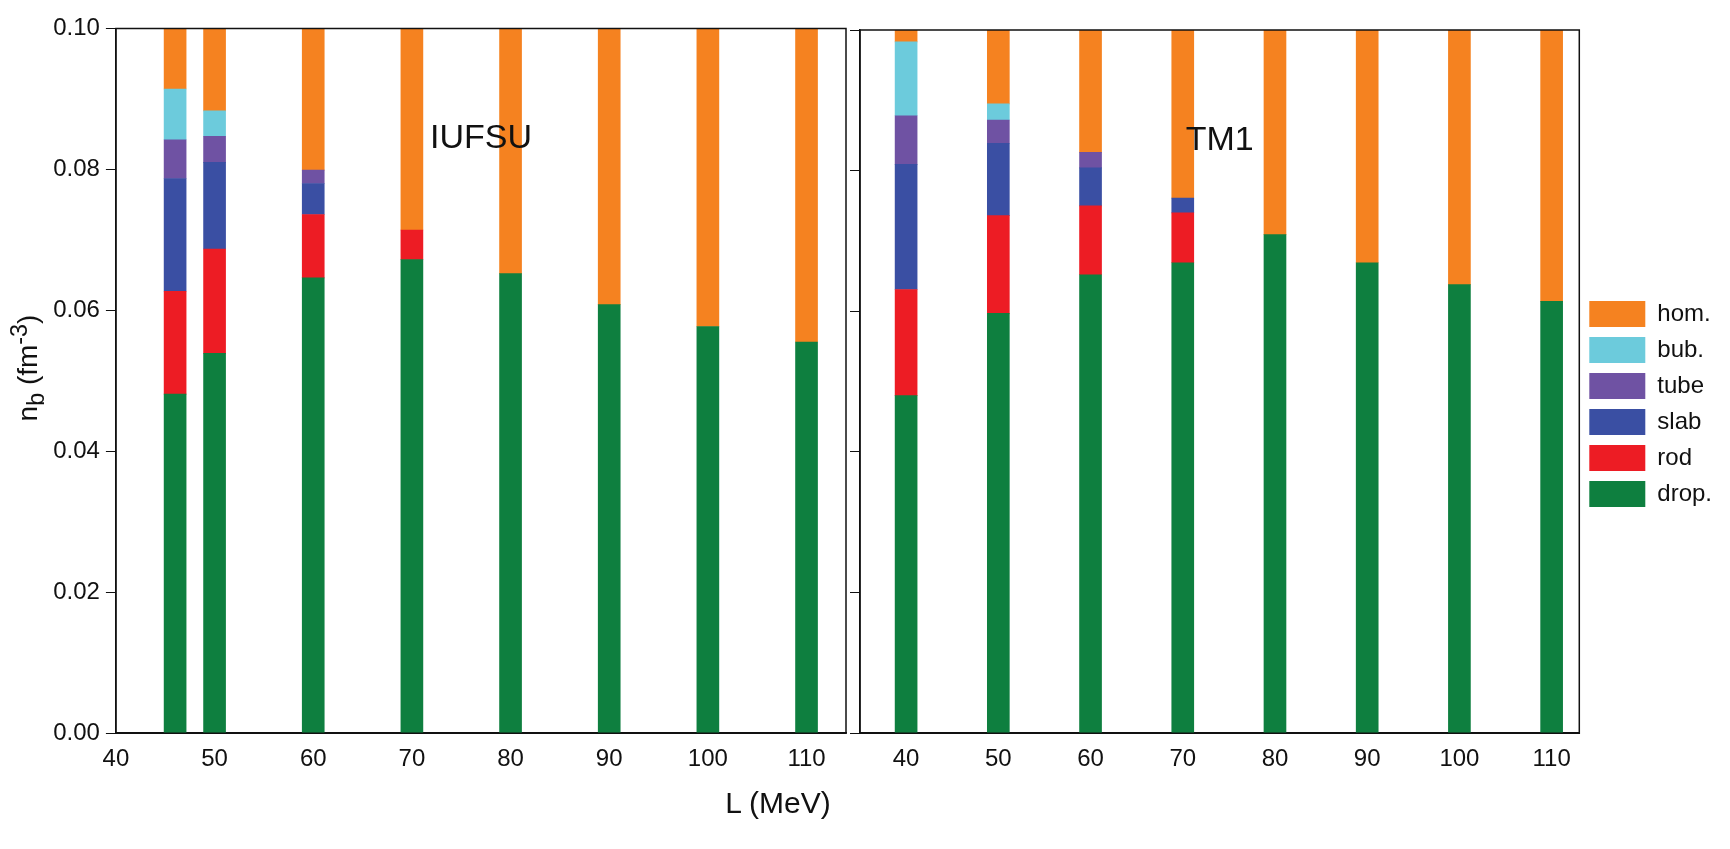 The width and height of the screenshot is (1730, 849). Describe the element at coordinates (76, 27) in the screenshot. I see `y-tick-label: 0.10` at that location.